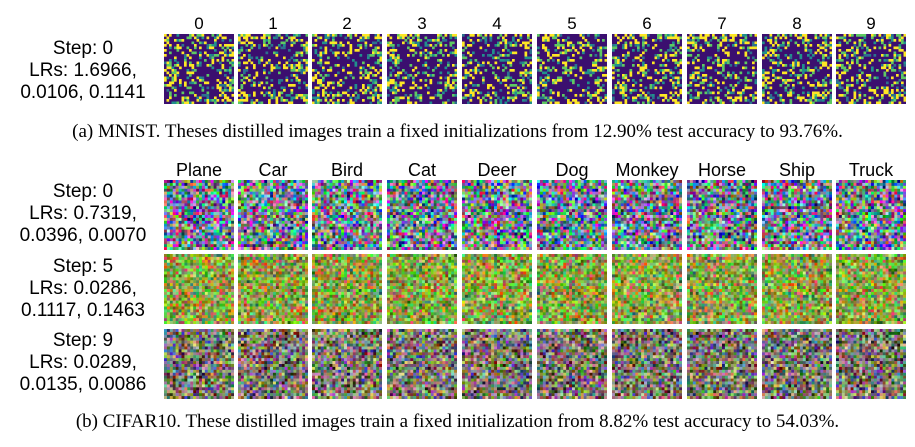 Image resolution: width=915 pixels, height=447 pixels. What do you see at coordinates (722, 170) in the screenshot?
I see `cifar-column-label: Horse` at bounding box center [722, 170].